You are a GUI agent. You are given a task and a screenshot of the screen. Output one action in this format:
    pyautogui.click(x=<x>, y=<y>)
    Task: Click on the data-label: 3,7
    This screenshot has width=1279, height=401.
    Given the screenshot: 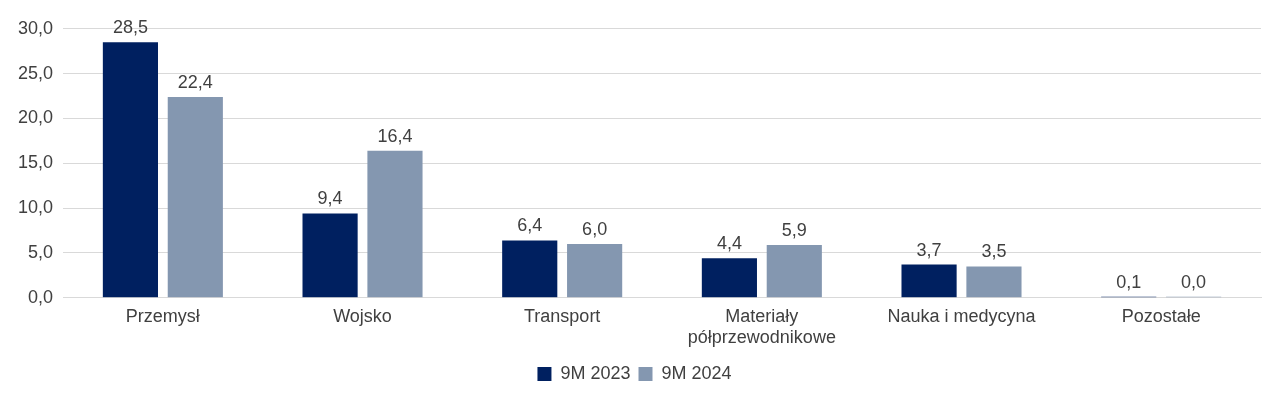 What is the action you would take?
    pyautogui.click(x=929, y=249)
    